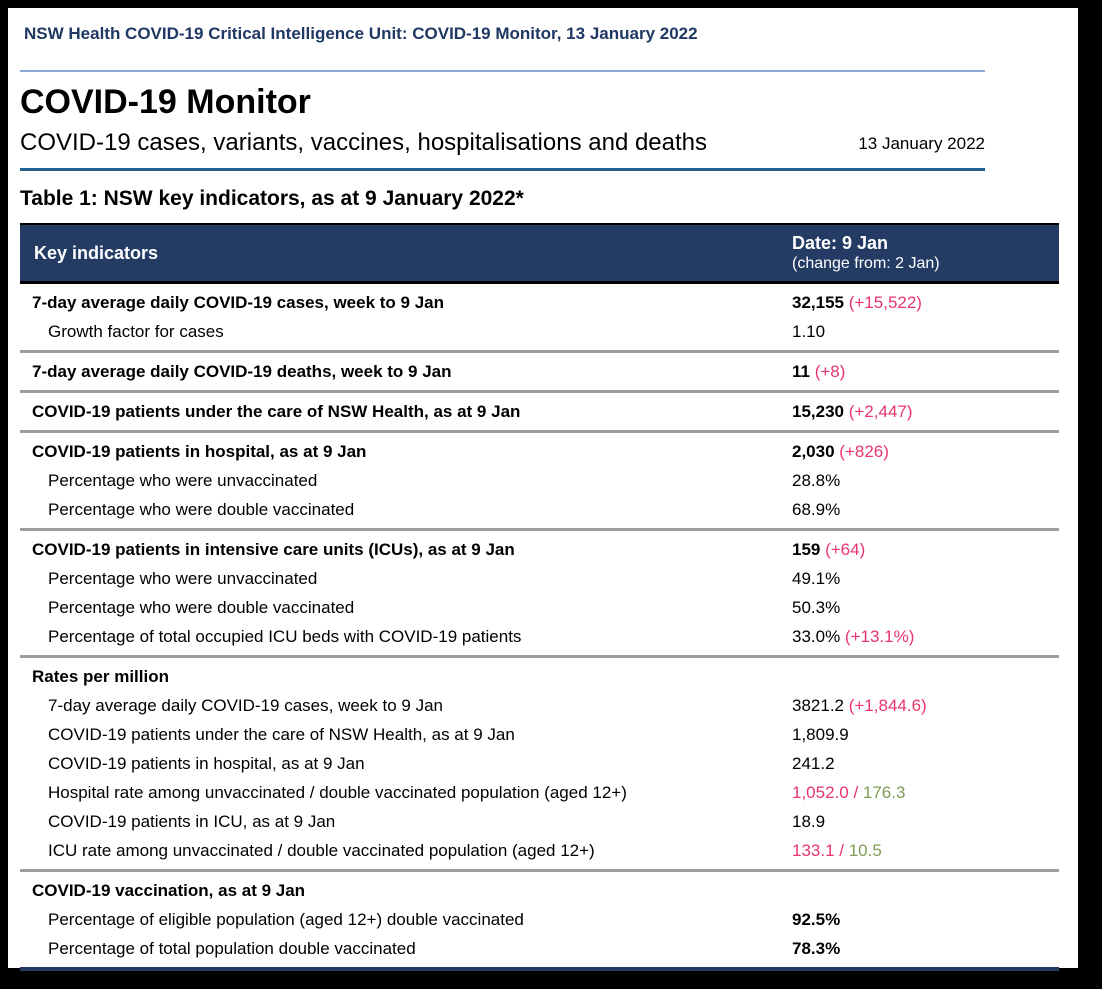 This screenshot has width=1102, height=989. Describe the element at coordinates (925, 509) in the screenshot. I see `indicator-value: 68.9%` at that location.